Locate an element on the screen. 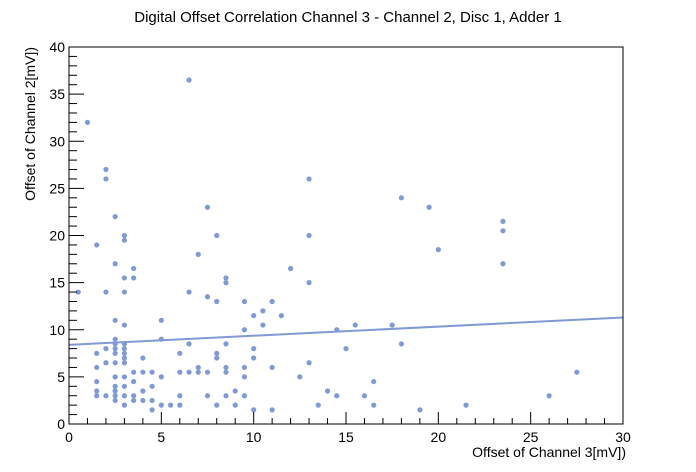 This screenshot has height=472, width=696. y-tick-label: 0 is located at coordinates (61, 424).